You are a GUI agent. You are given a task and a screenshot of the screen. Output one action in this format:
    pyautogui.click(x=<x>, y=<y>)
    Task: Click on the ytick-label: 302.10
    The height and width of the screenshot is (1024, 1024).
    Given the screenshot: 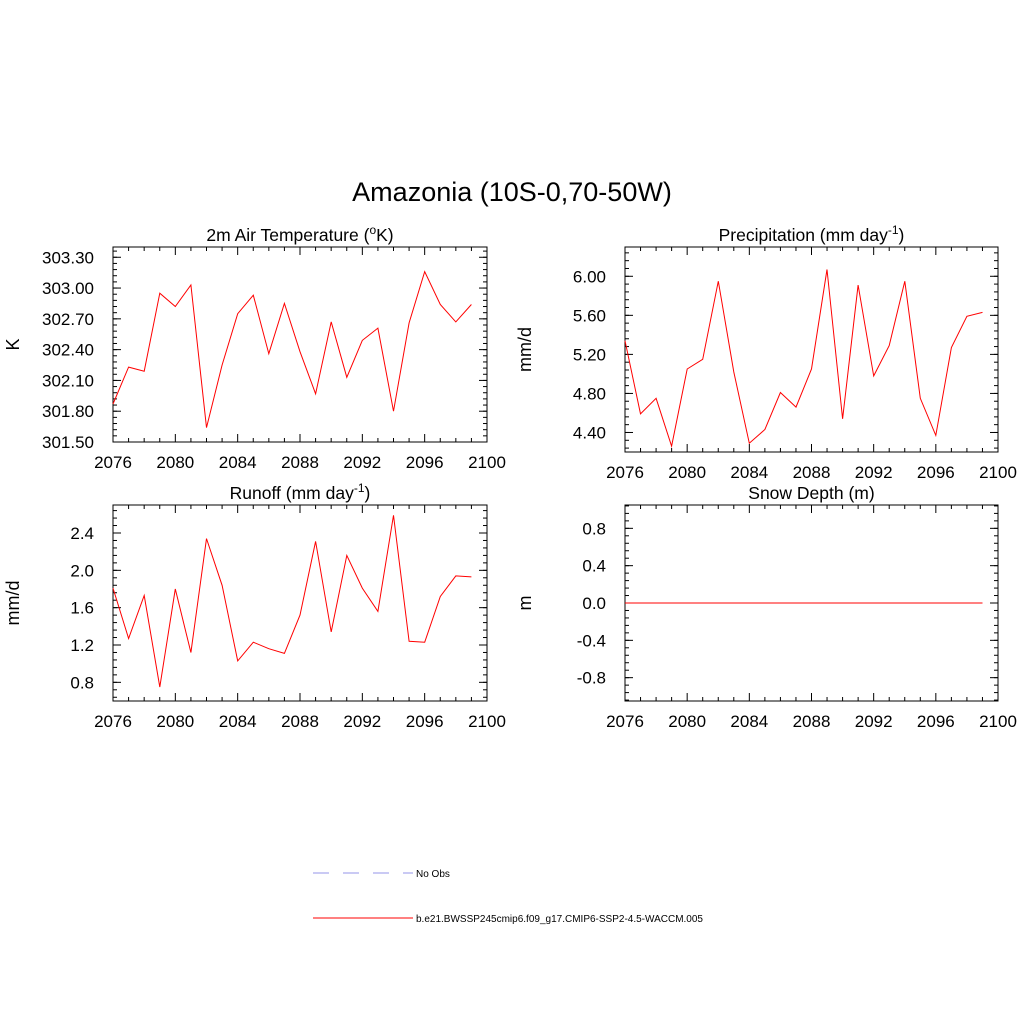 What is the action you would take?
    pyautogui.click(x=68, y=380)
    